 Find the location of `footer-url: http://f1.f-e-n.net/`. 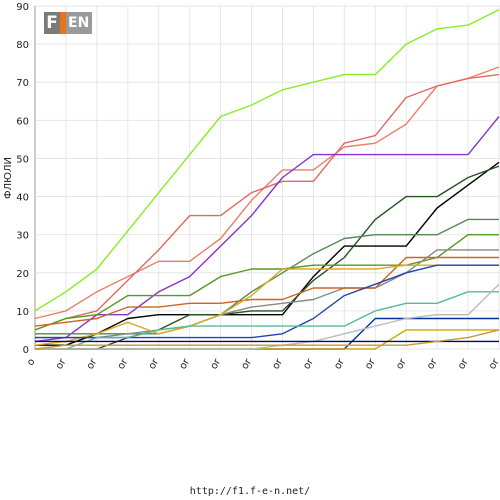

footer-url: http://f1.f-e-n.net/ is located at coordinates (250, 491).